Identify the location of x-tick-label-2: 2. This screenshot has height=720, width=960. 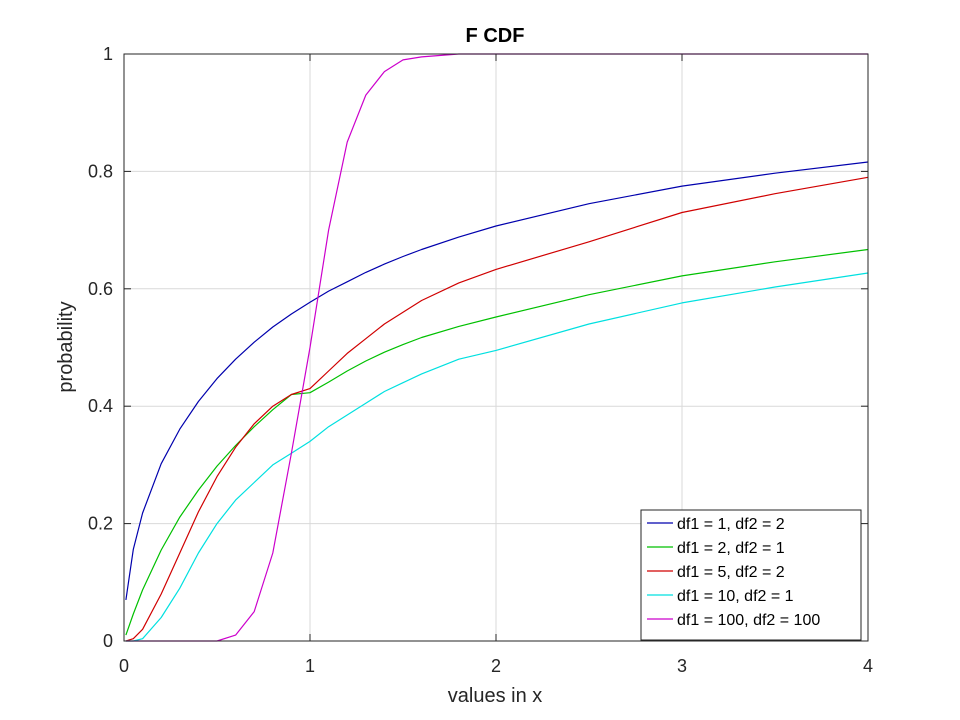
(496, 666).